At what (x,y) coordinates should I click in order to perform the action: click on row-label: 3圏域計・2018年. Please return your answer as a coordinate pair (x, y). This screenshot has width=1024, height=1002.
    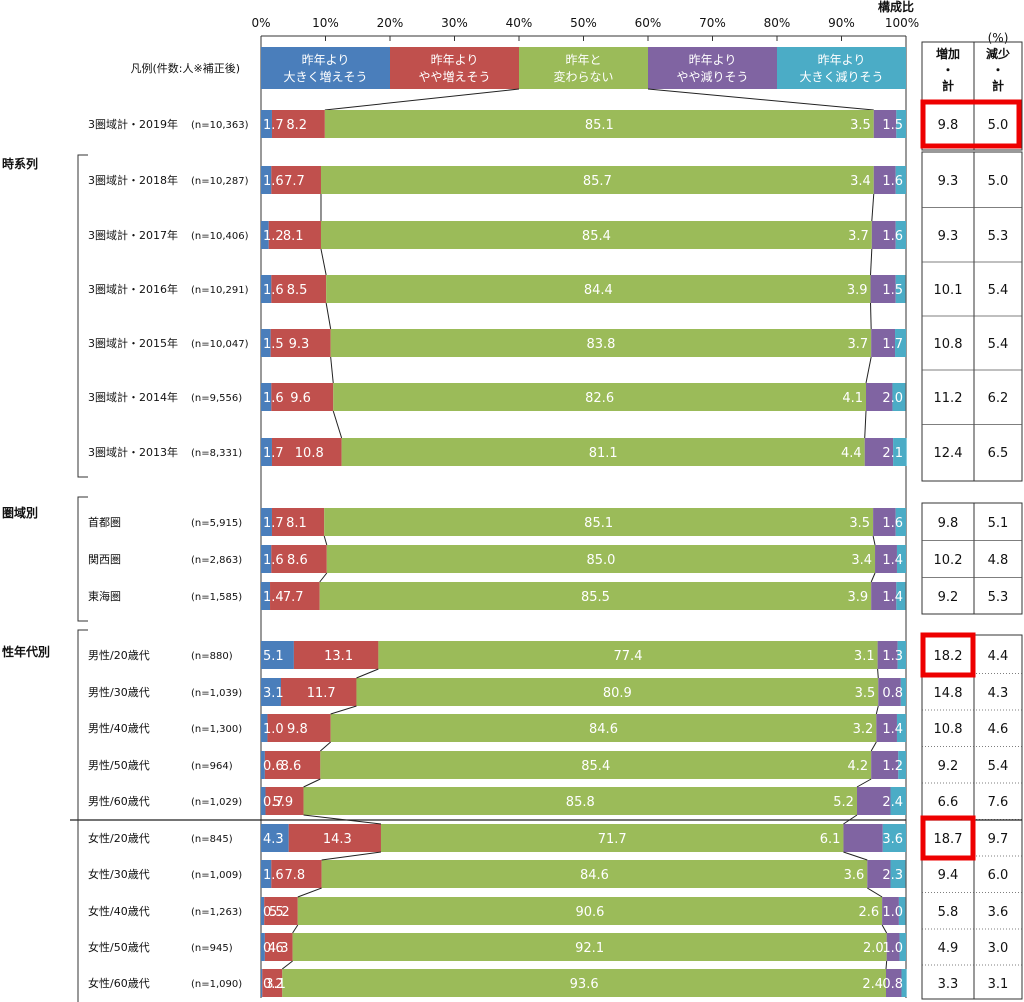
    Looking at the image, I should click on (133, 180).